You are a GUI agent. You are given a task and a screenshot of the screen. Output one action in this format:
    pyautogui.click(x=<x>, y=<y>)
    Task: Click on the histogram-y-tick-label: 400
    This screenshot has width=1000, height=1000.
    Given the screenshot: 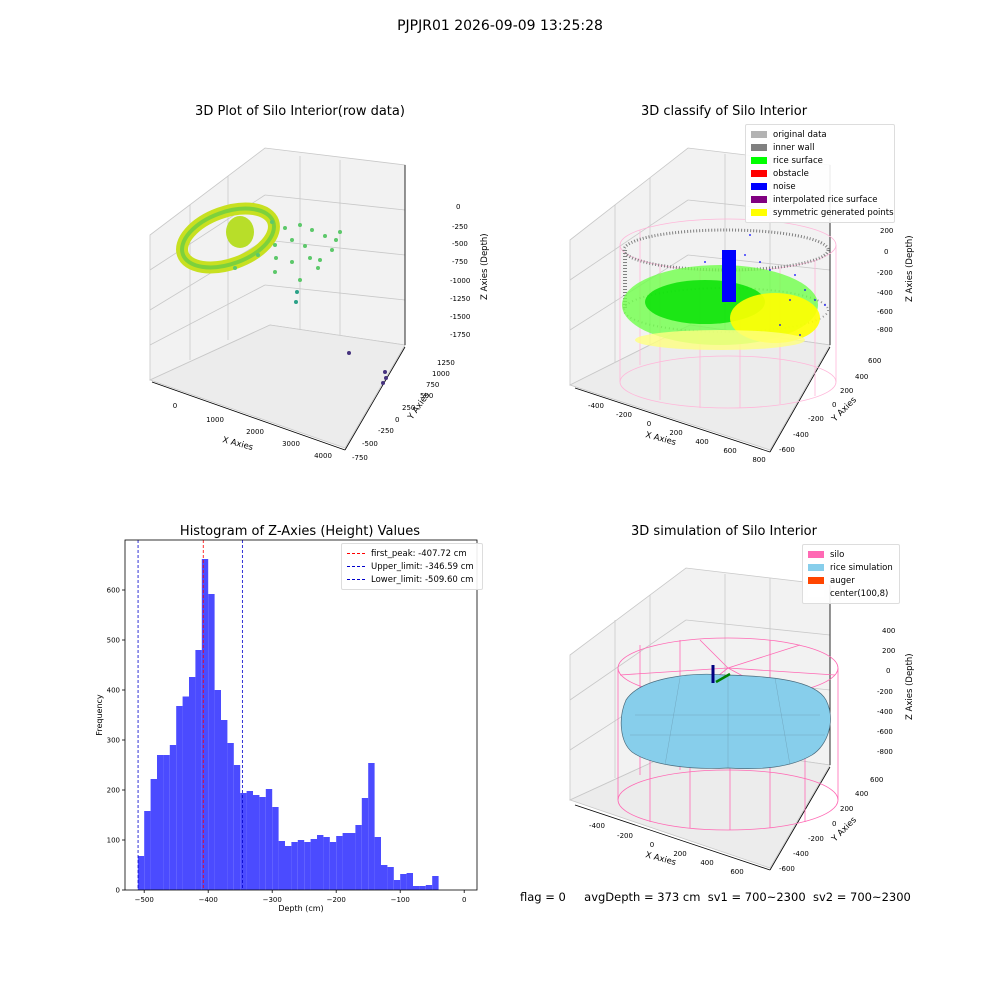 What is the action you would take?
    pyautogui.click(x=113, y=691)
    